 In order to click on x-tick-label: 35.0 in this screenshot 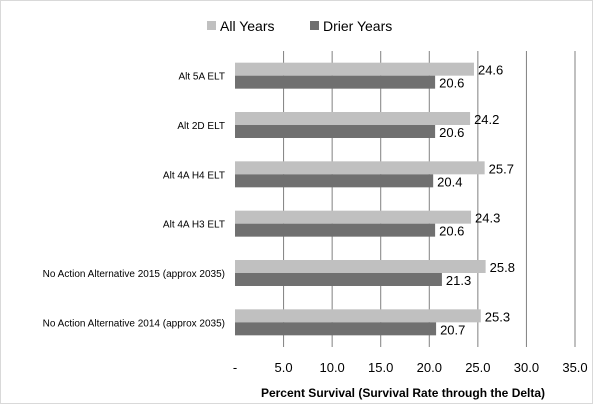, I will do `click(574, 367)`.